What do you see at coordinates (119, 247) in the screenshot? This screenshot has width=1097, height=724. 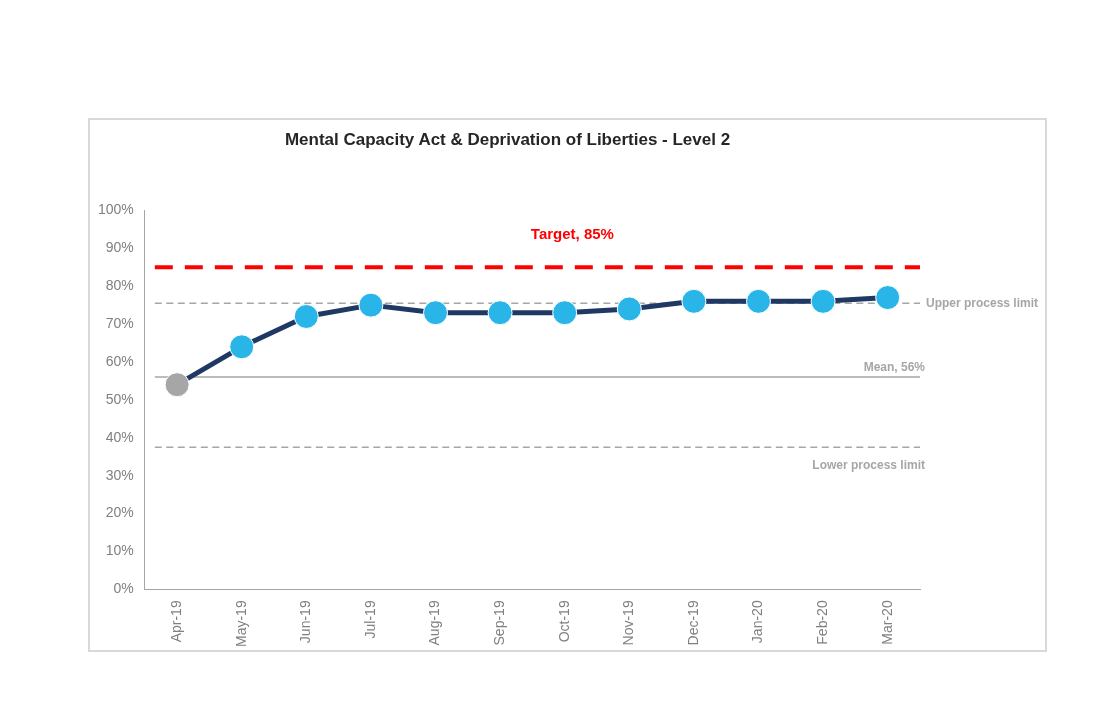 I see `y-tick-label: 90%` at bounding box center [119, 247].